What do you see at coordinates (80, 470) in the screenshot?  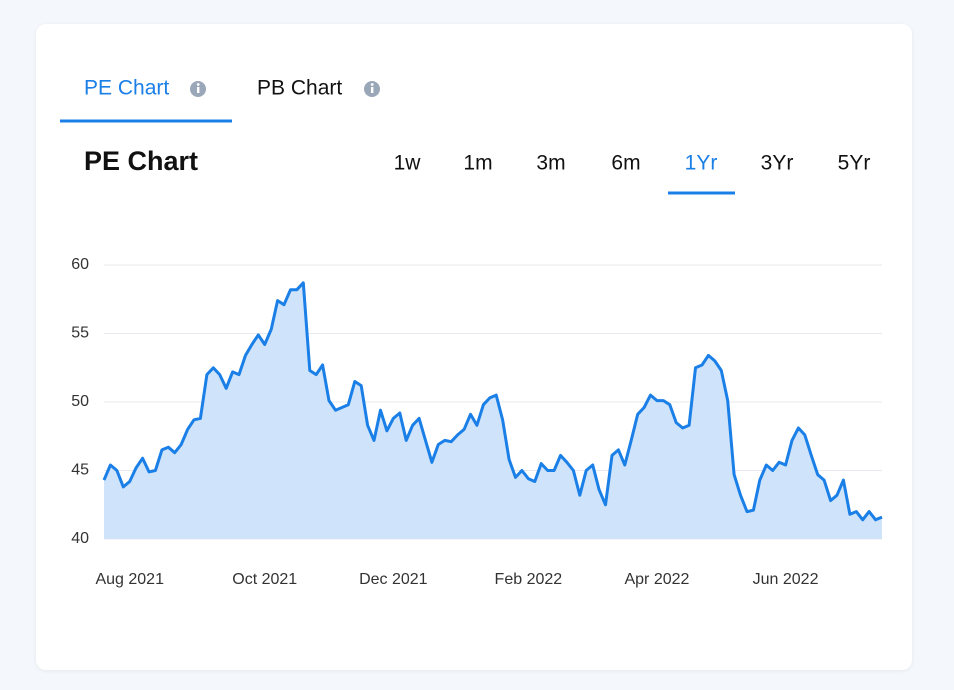 I see `y-tick-label: 45` at bounding box center [80, 470].